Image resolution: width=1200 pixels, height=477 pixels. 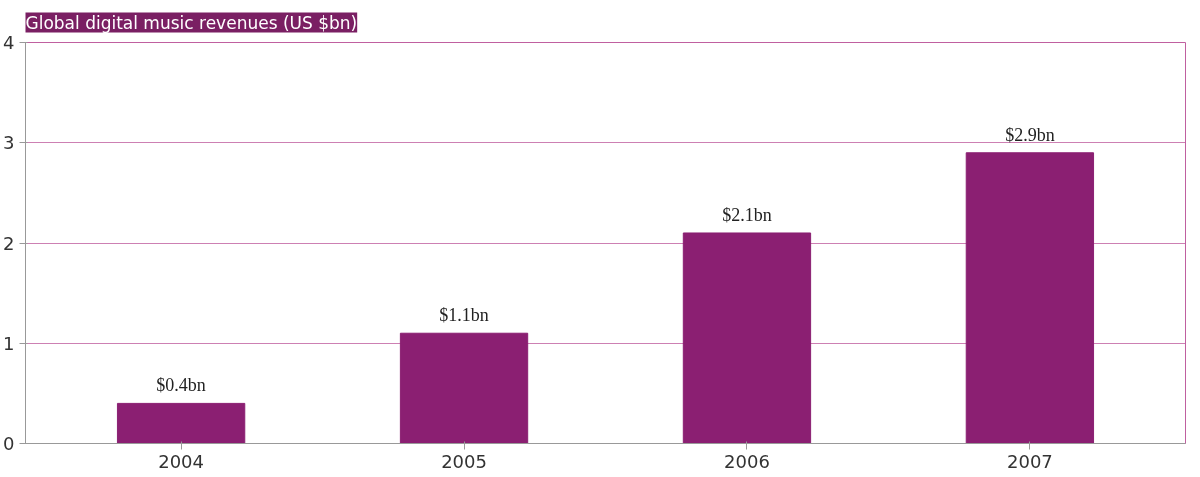 What do you see at coordinates (181, 385) in the screenshot?
I see `data-label: $0.4bn` at bounding box center [181, 385].